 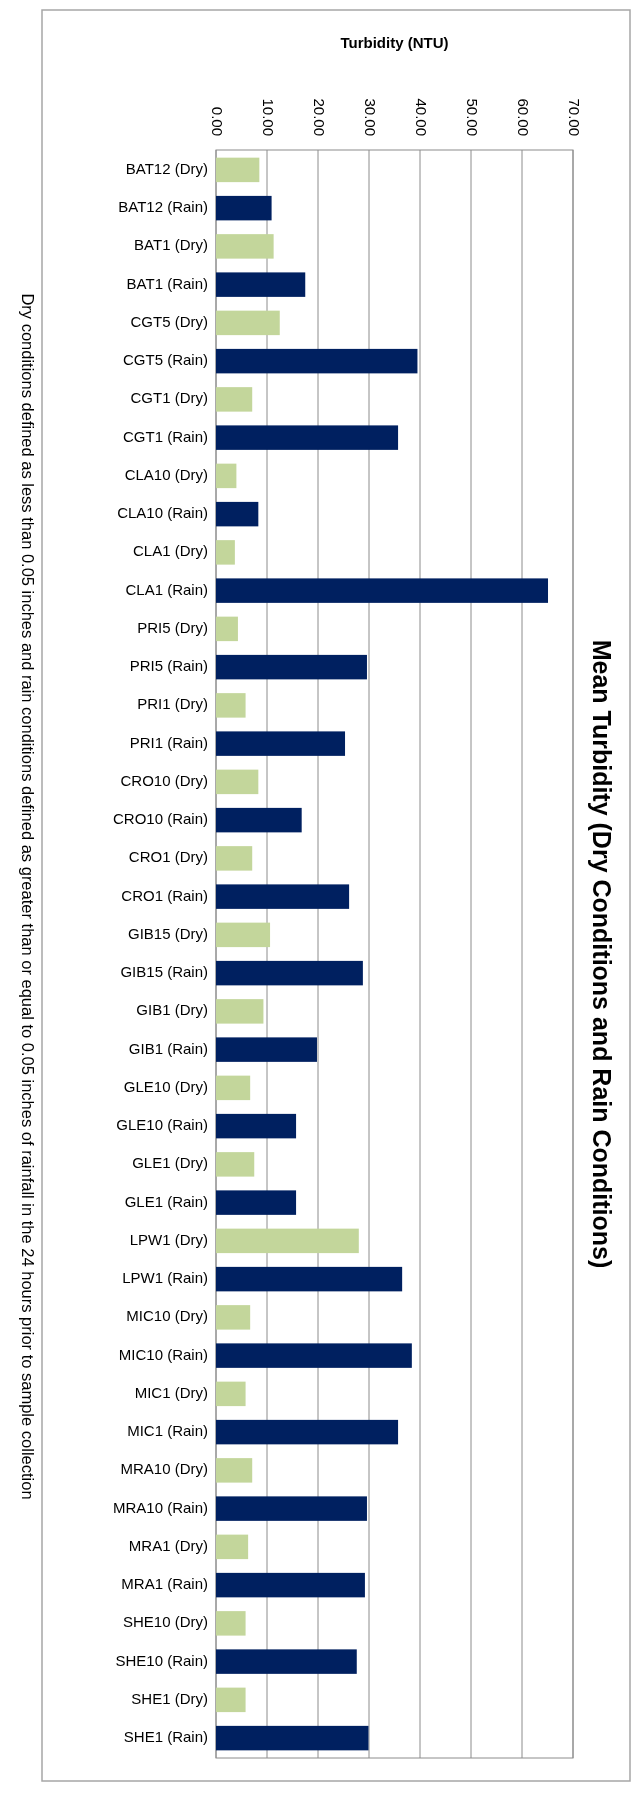 I want to click on y-tick-label: BAT1 (Rain), so click(x=167, y=283).